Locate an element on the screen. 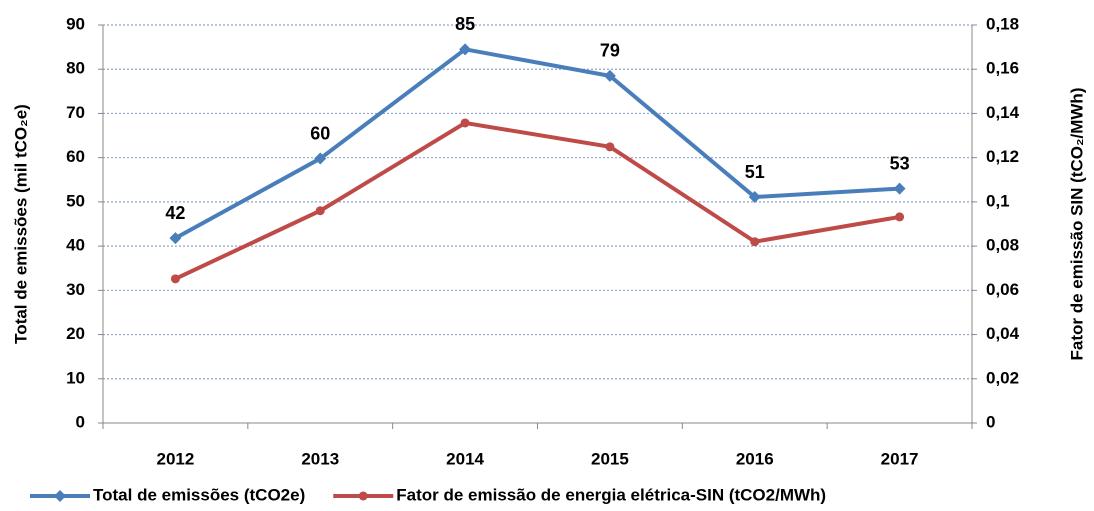 Image resolution: width=1094 pixels, height=511 pixels. data-label: 60 is located at coordinates (320, 133).